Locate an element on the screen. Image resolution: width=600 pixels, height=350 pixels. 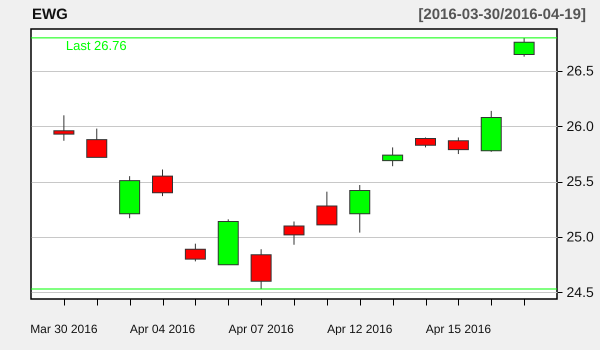
chart-title: EWG is located at coordinates (50, 14).